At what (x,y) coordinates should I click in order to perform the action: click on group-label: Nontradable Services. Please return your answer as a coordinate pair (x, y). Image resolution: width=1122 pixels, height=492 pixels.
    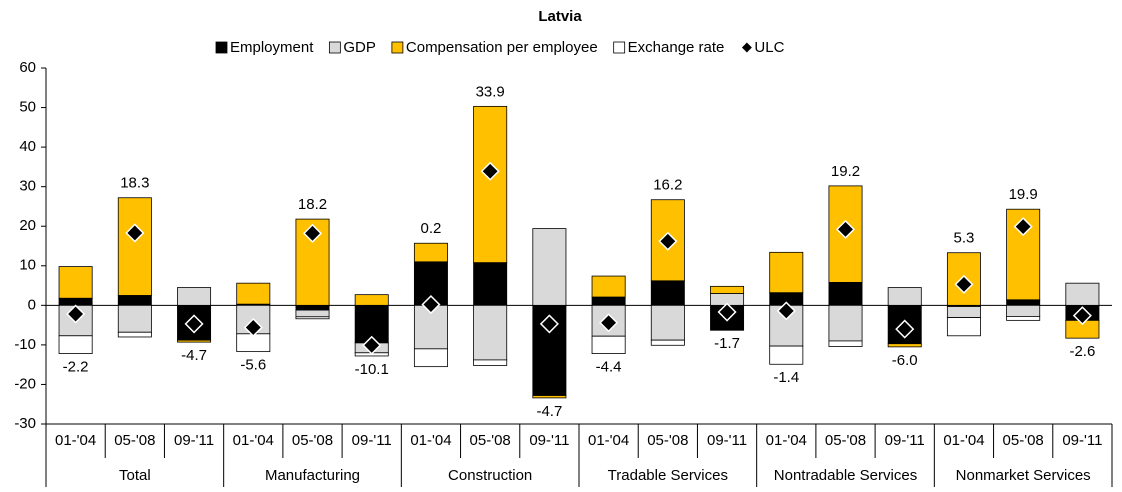
    Looking at the image, I should click on (845, 475).